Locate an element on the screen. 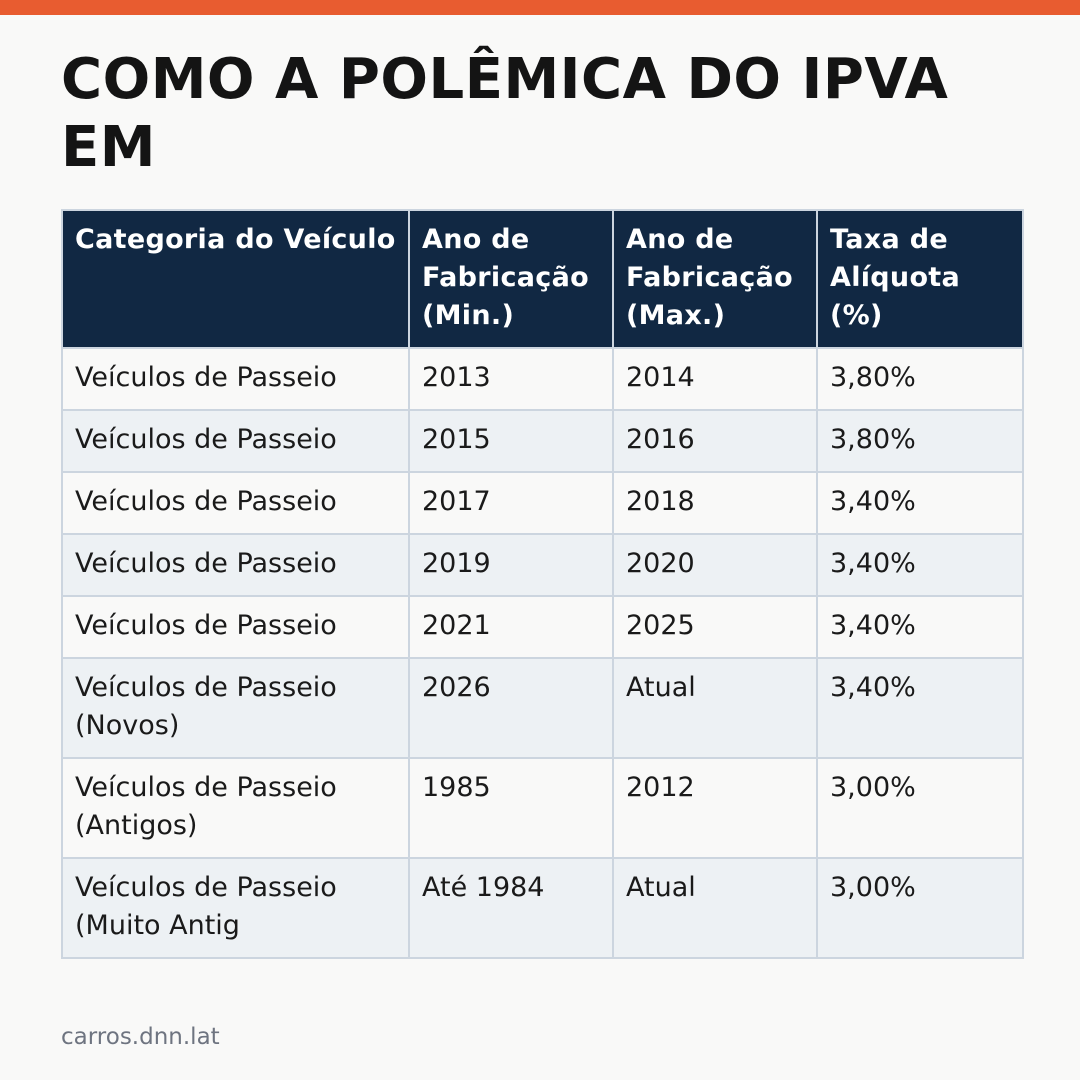  table-row: Veículos de Passeio 2015 2016 3,80% is located at coordinates (542, 441).